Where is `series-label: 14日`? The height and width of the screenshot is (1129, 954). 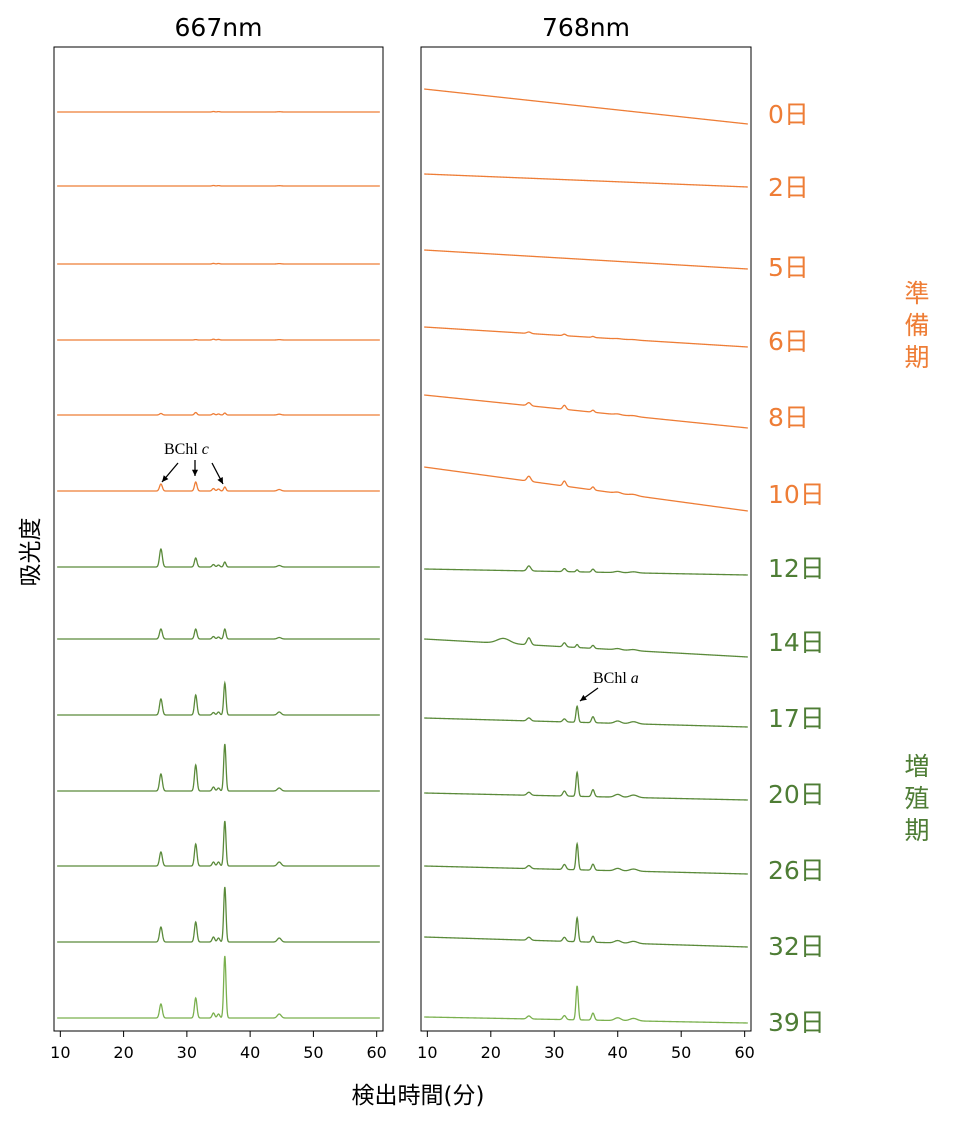 series-label: 14日 is located at coordinates (796, 642).